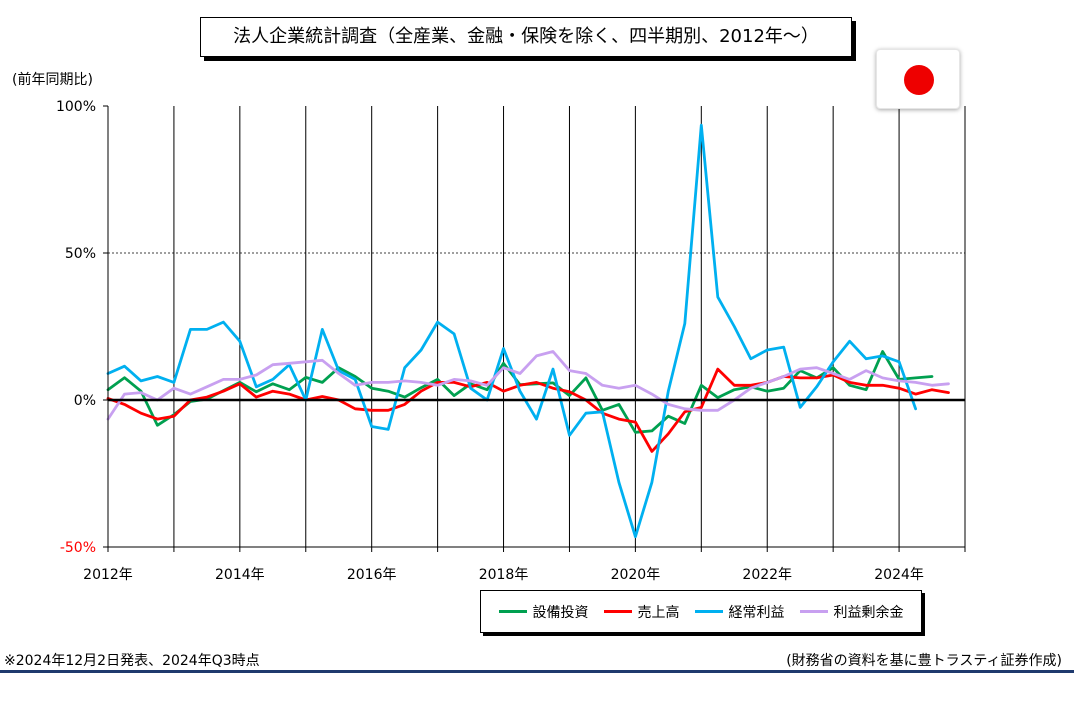 Image resolution: width=1074 pixels, height=707 pixels. I want to click on legend-label: 売上高, so click(658, 612).